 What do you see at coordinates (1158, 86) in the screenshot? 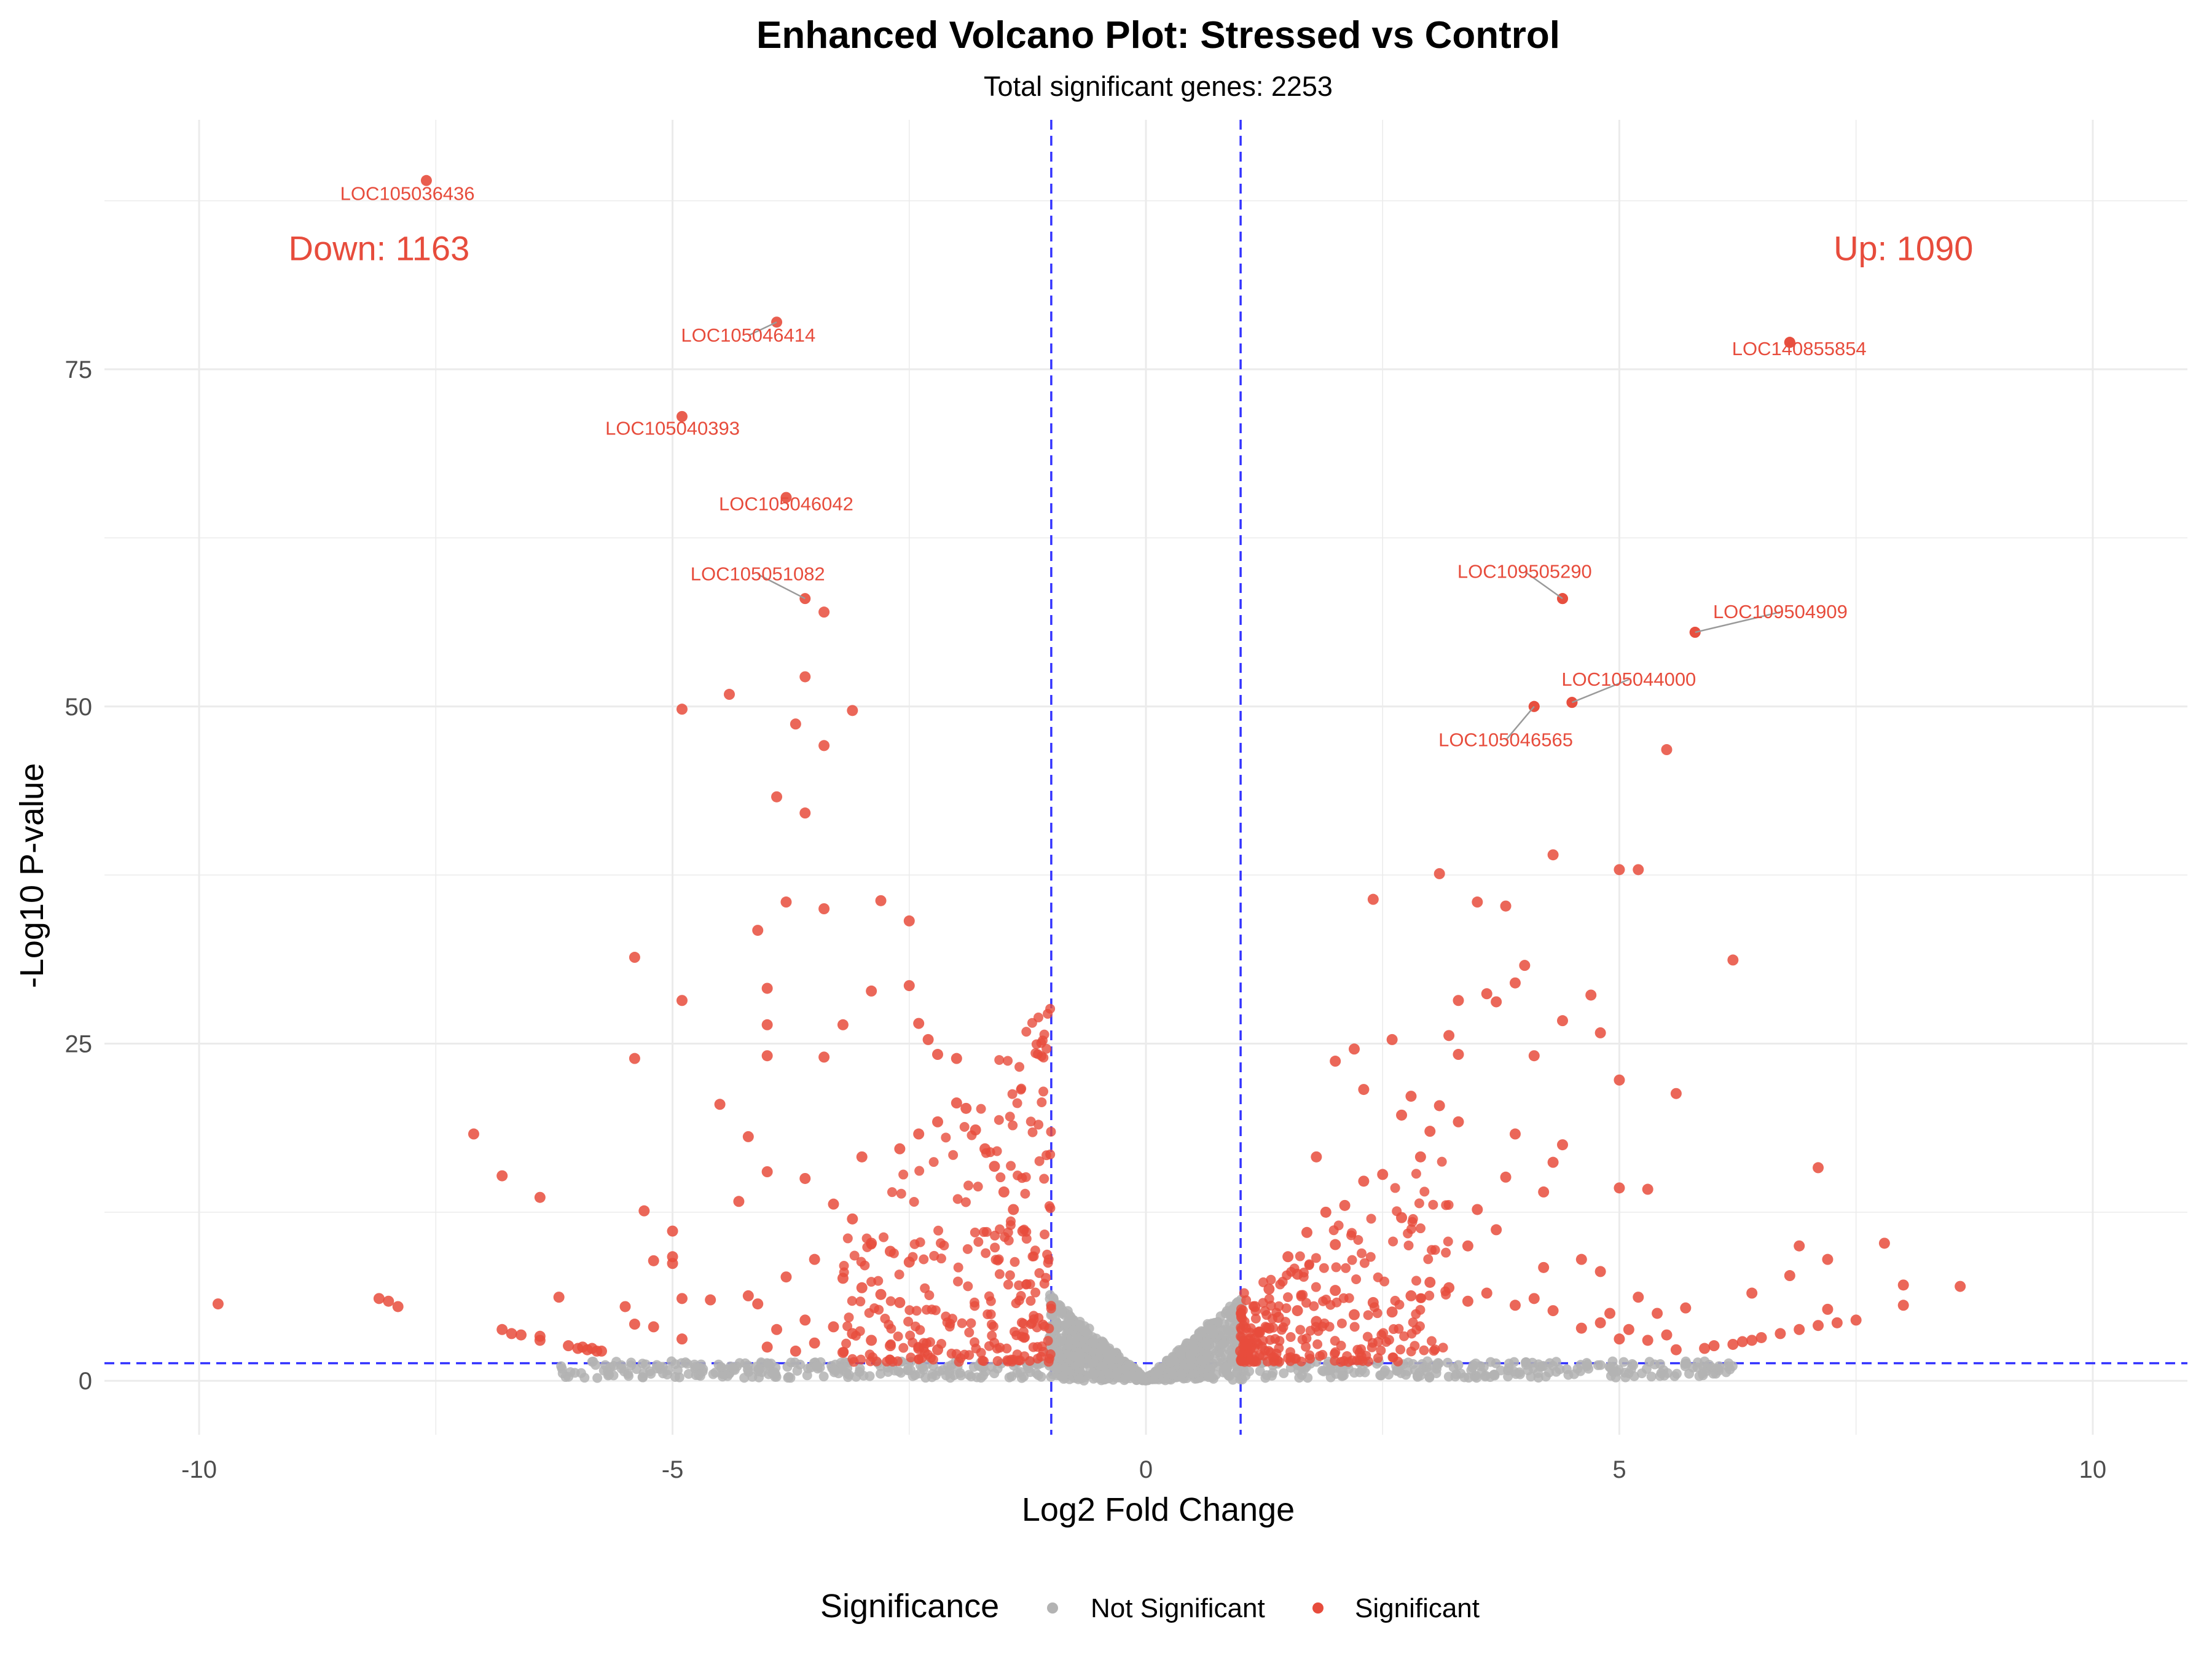
I see `chart-subtitle: Total significant genes: 2253` at bounding box center [1158, 86].